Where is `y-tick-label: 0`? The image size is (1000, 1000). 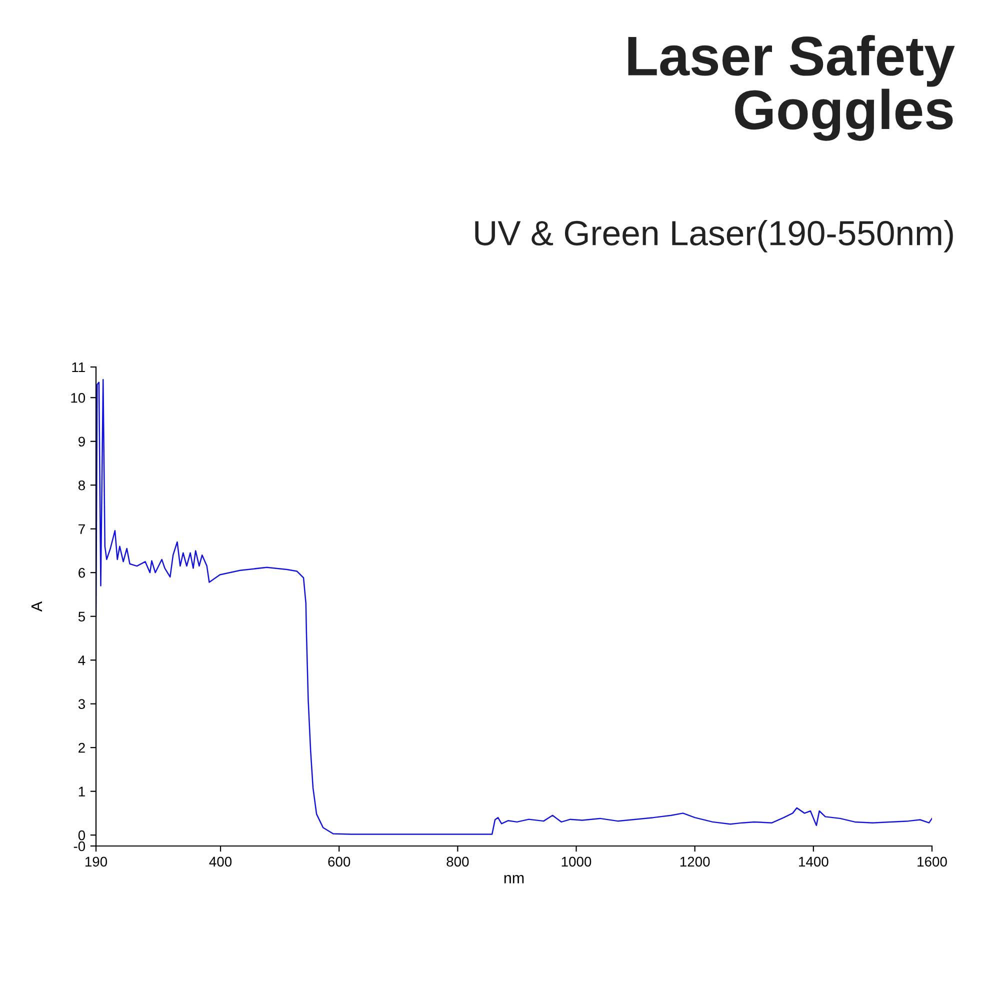
y-tick-label: 0 is located at coordinates (82, 835).